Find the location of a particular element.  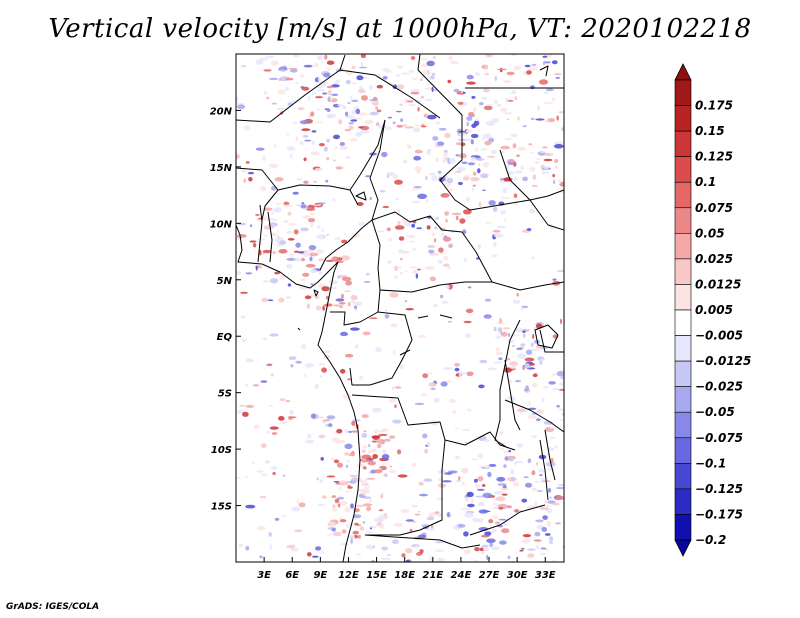

lat-tick-label: 20N is located at coordinates (221, 111).